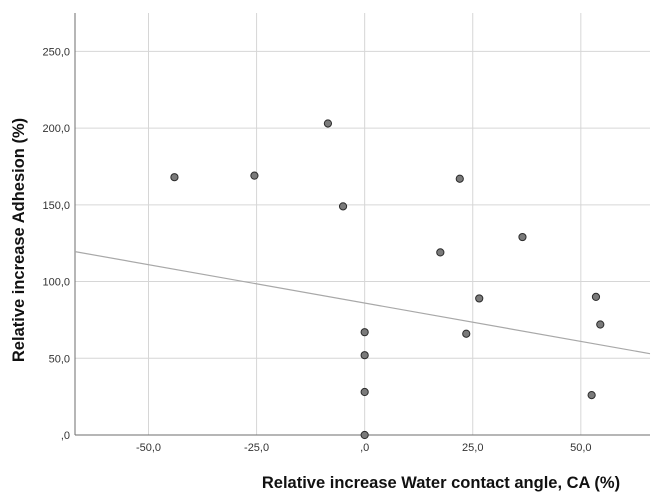 This screenshot has width=651, height=496. Describe the element at coordinates (59, 359) in the screenshot. I see `y-tick-label-1: 50,0` at that location.